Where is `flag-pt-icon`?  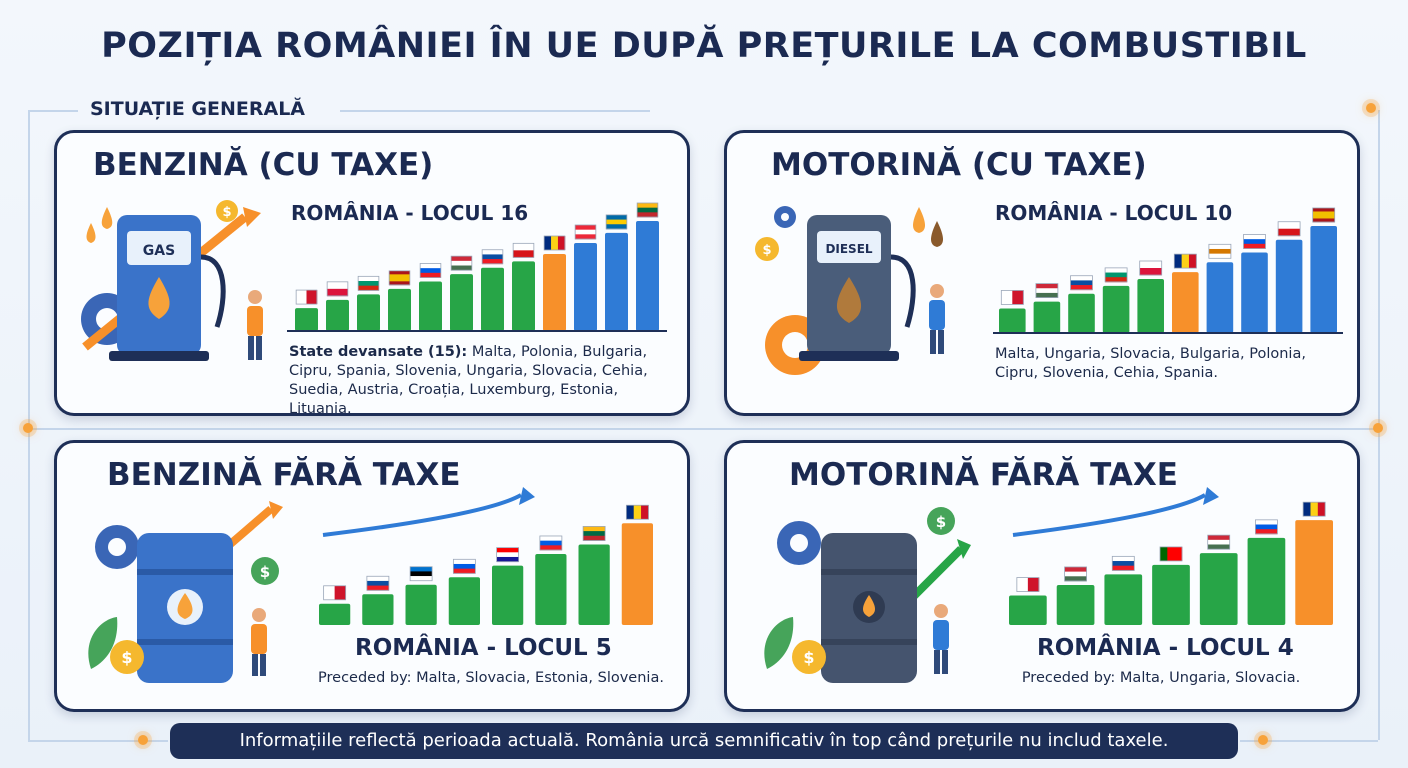 flag-pt-icon is located at coordinates (1171, 554).